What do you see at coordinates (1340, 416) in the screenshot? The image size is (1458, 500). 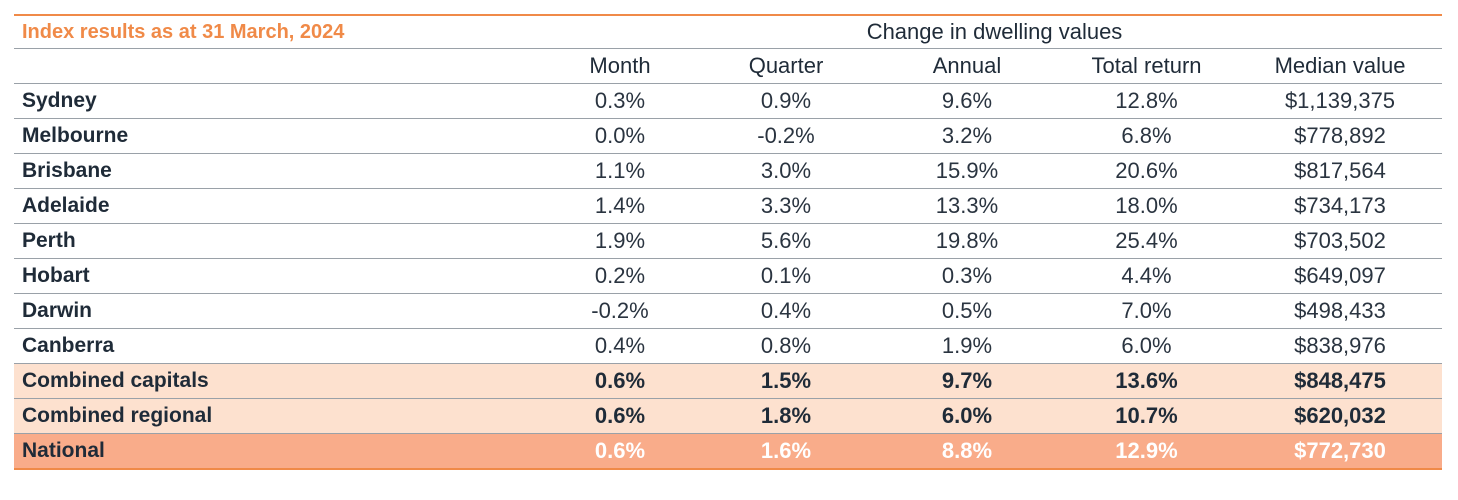 I see `median-value-cell: $620,032` at bounding box center [1340, 416].